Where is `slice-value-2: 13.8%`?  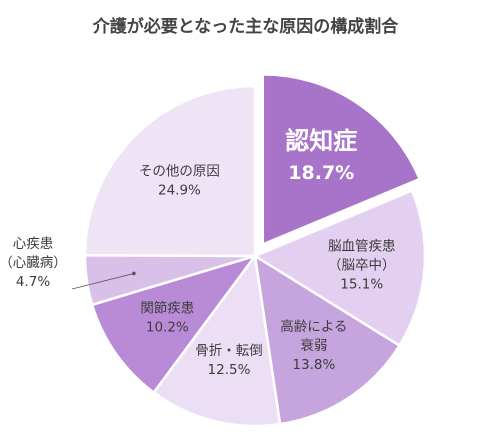 slice-value-2: 13.8% is located at coordinates (313, 365).